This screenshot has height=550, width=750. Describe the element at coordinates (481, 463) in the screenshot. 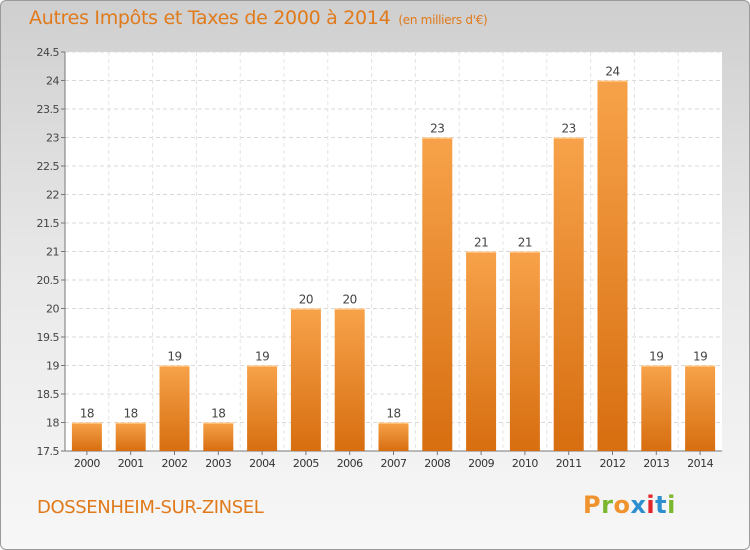

I see `x-tick-label: 2009` at that location.